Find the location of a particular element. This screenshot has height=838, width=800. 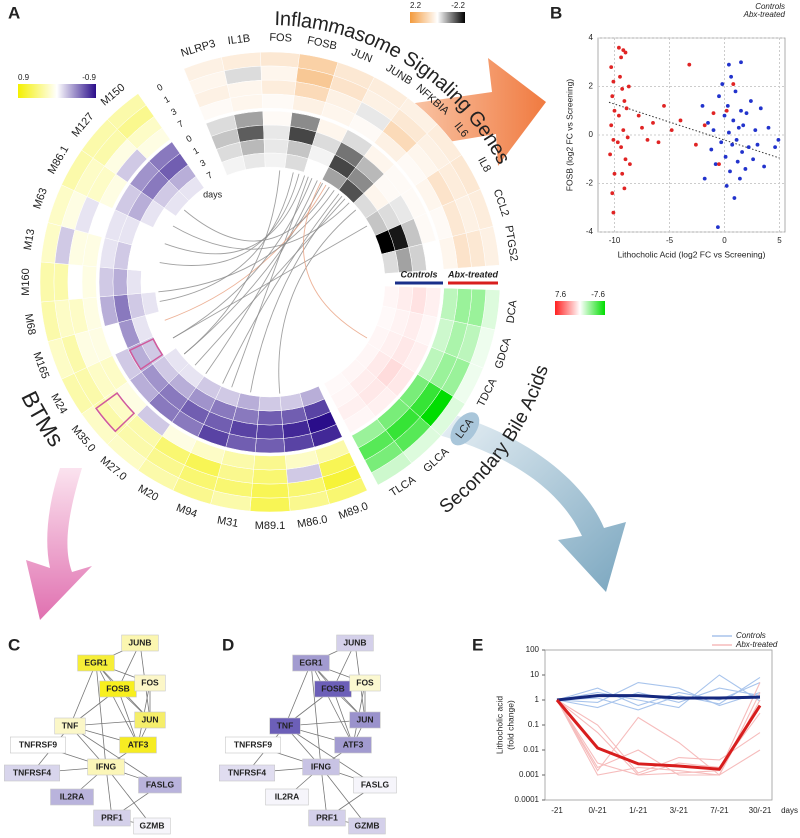

time-label: 0 is located at coordinates (159, 87).